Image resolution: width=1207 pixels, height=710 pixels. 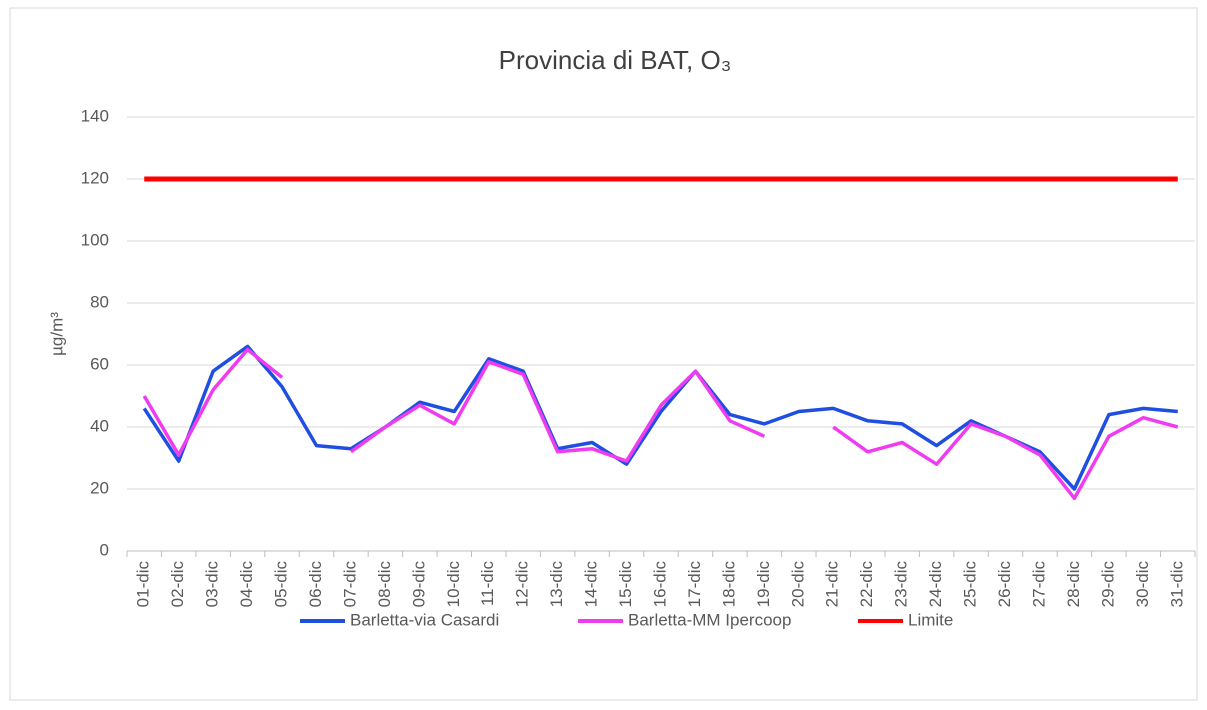 What do you see at coordinates (349, 584) in the screenshot?
I see `x-tick-label: 07-dic` at bounding box center [349, 584].